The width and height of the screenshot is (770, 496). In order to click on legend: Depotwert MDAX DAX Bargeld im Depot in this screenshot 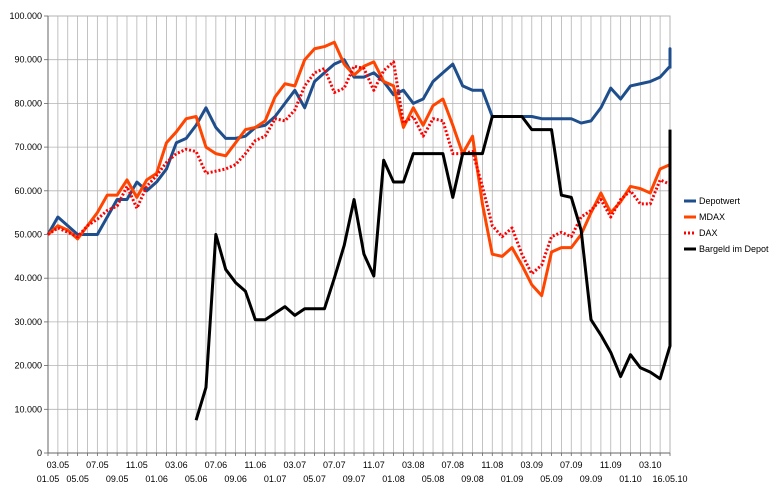, I will do `click(726, 225)`.